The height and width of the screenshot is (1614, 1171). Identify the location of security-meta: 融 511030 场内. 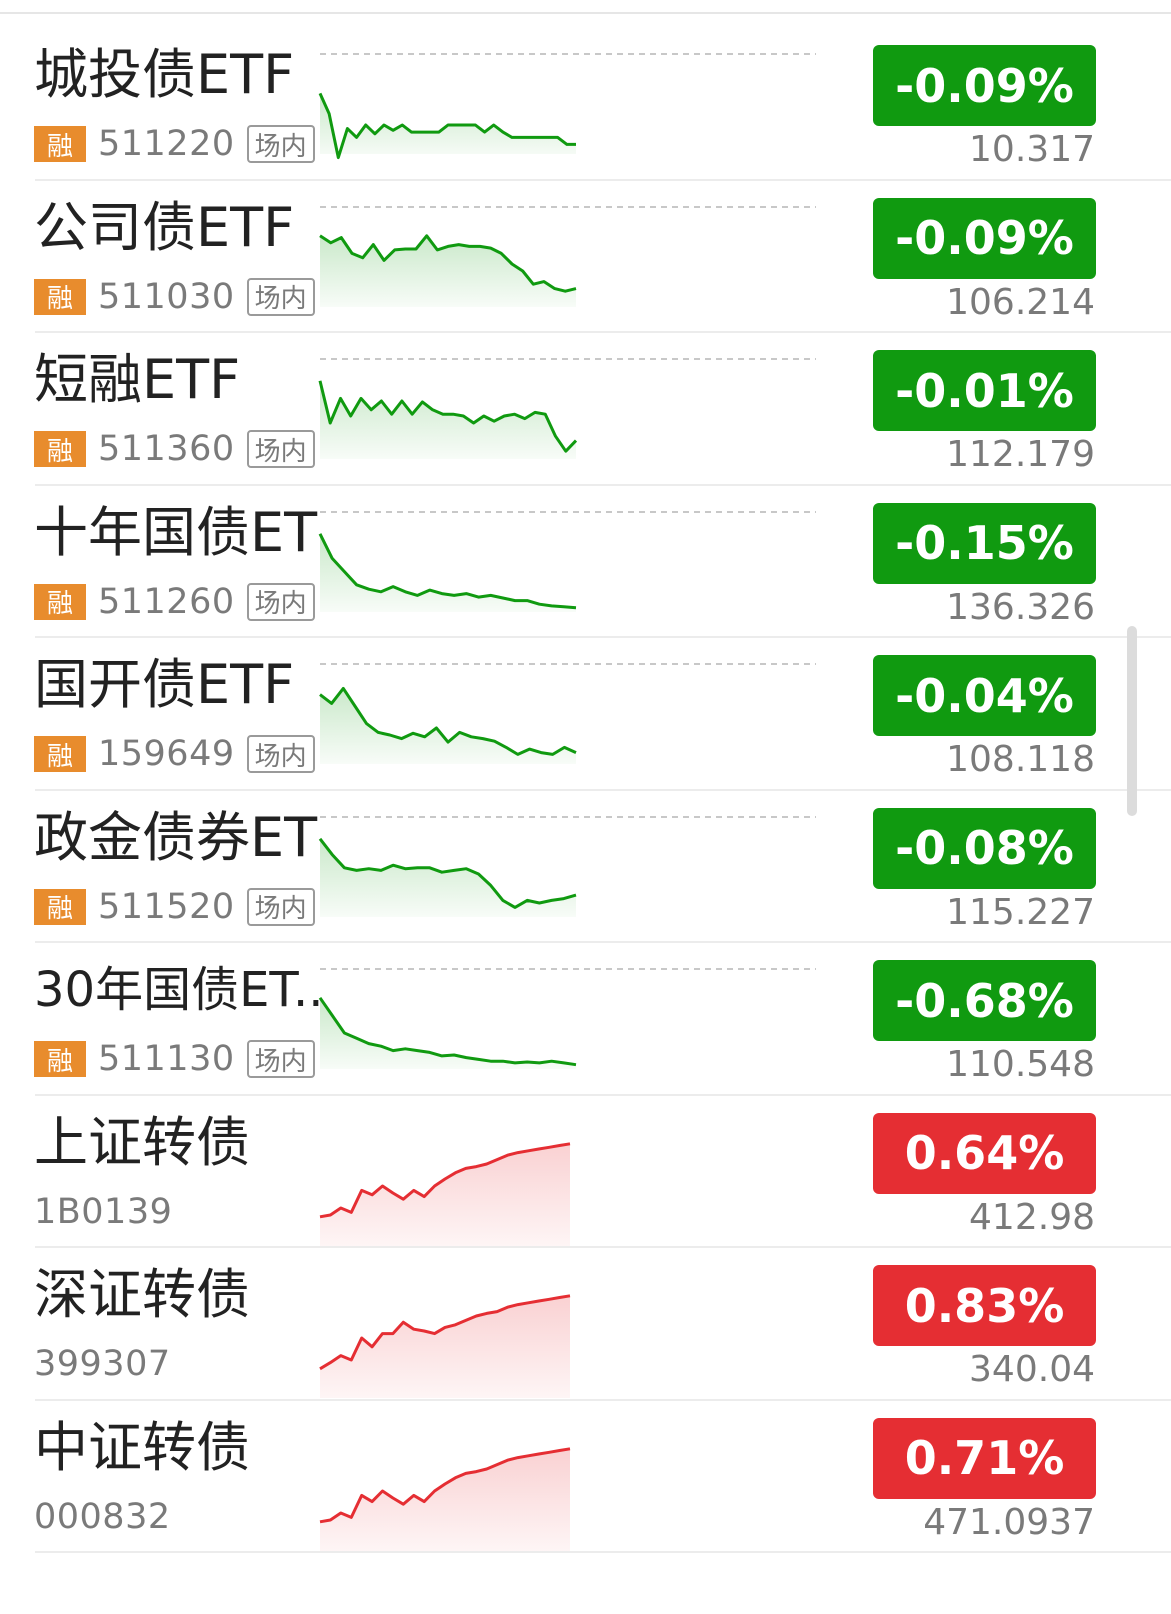
(174, 297).